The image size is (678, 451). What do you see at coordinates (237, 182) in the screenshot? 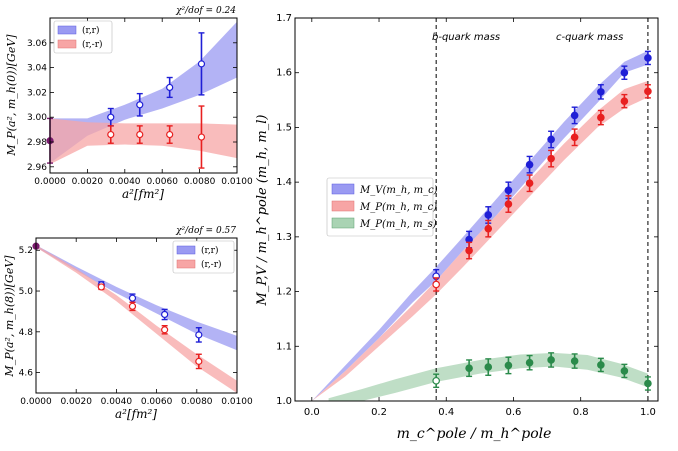
I see `top-left-xtick-label-5: 0.0100` at bounding box center [237, 182].